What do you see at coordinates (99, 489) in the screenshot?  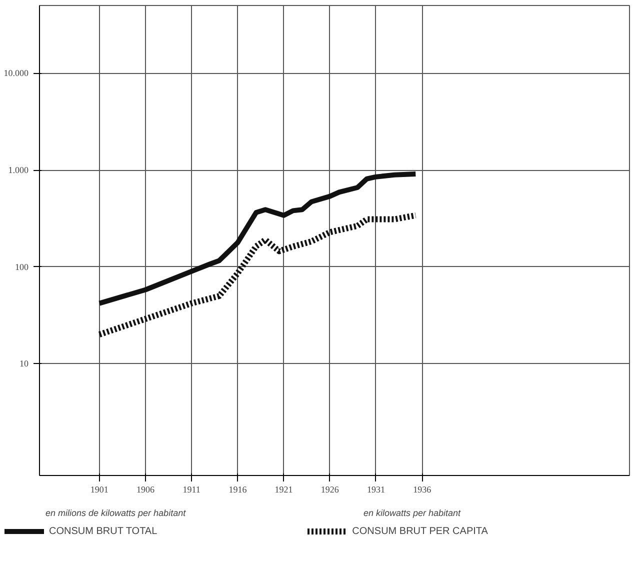 I see `x-tick-label: 1901` at bounding box center [99, 489].